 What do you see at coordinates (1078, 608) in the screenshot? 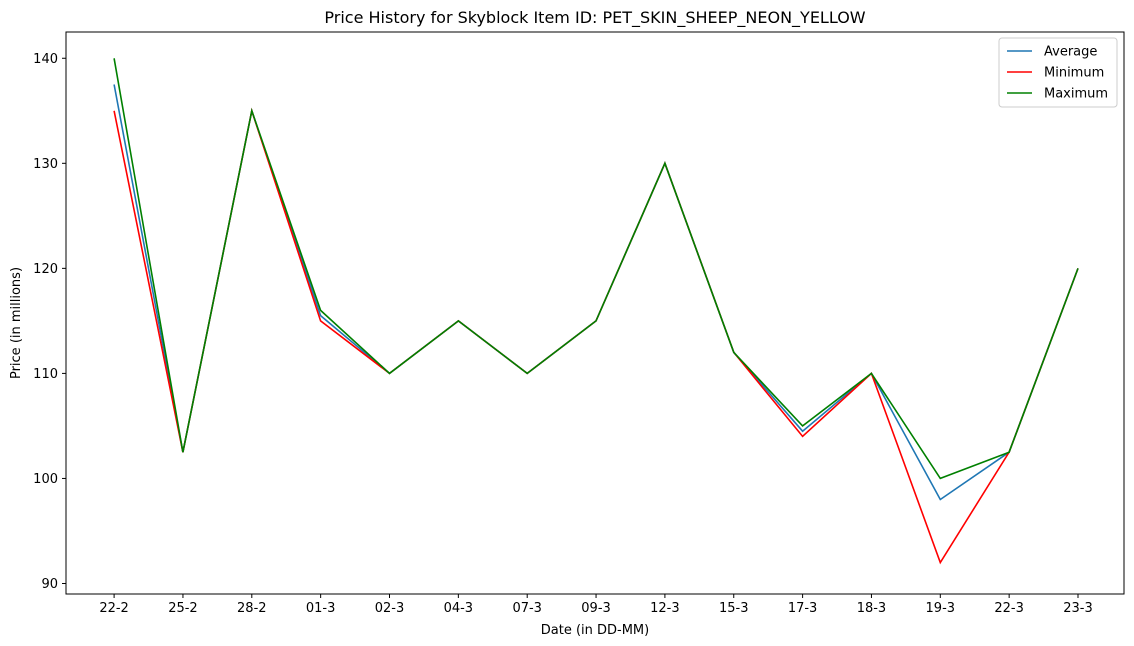
I see `x-tick-label: 23-3` at bounding box center [1078, 608].